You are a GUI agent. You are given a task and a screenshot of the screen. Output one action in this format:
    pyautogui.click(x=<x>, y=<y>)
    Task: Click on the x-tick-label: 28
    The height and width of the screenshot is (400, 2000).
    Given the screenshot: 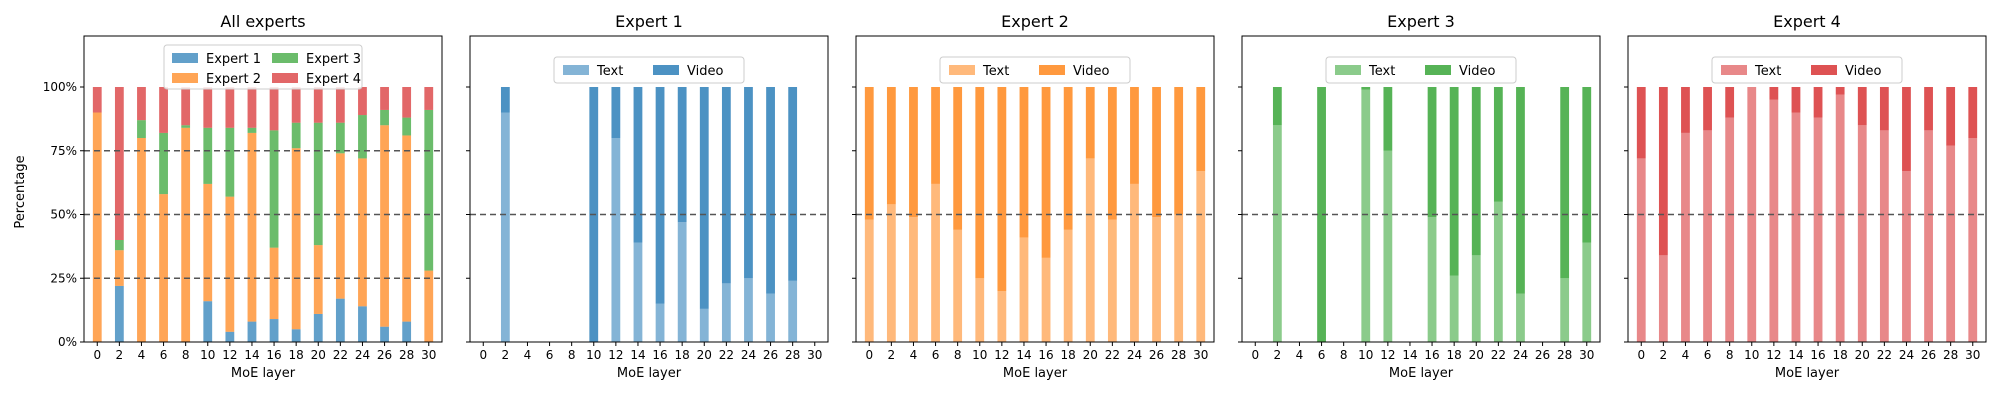 What is the action you would take?
    pyautogui.click(x=1178, y=355)
    